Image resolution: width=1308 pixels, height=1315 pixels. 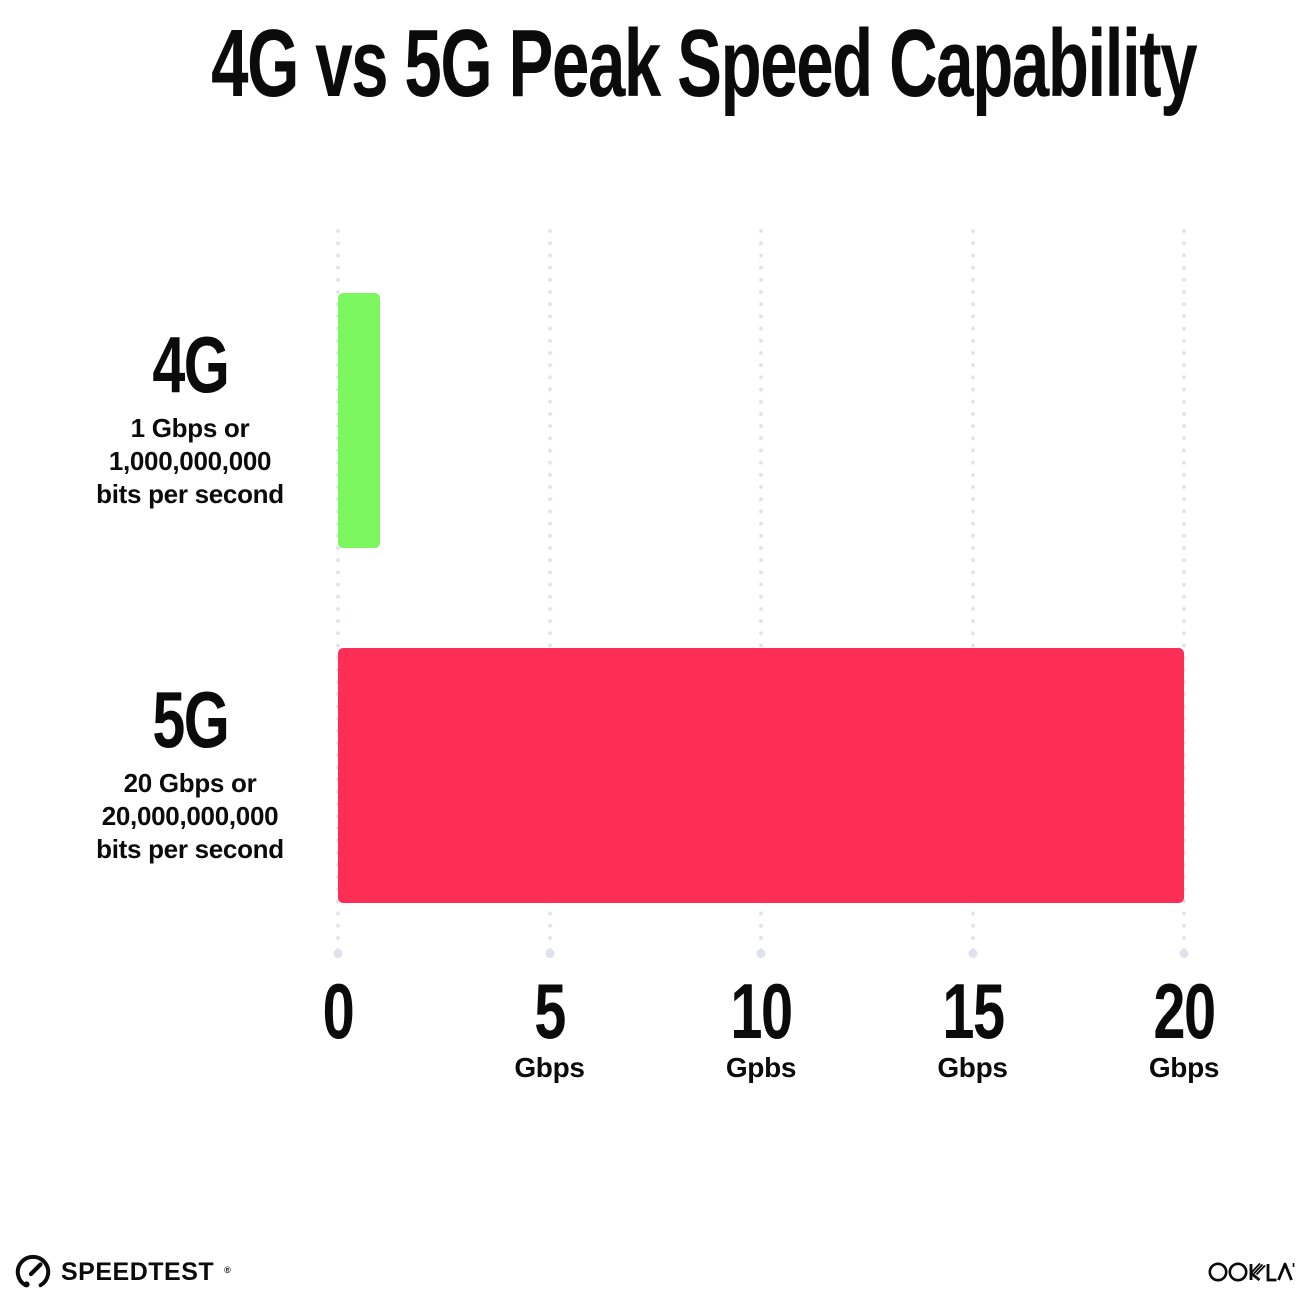 I want to click on row-desc-line: 20,000,000,000, so click(x=190, y=816).